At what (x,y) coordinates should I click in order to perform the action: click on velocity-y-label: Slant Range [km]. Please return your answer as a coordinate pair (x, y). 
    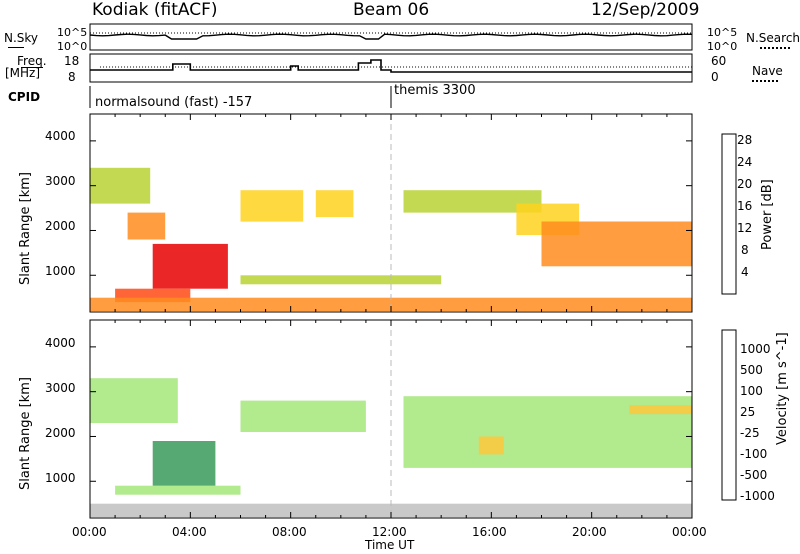
    Looking at the image, I should click on (25, 433).